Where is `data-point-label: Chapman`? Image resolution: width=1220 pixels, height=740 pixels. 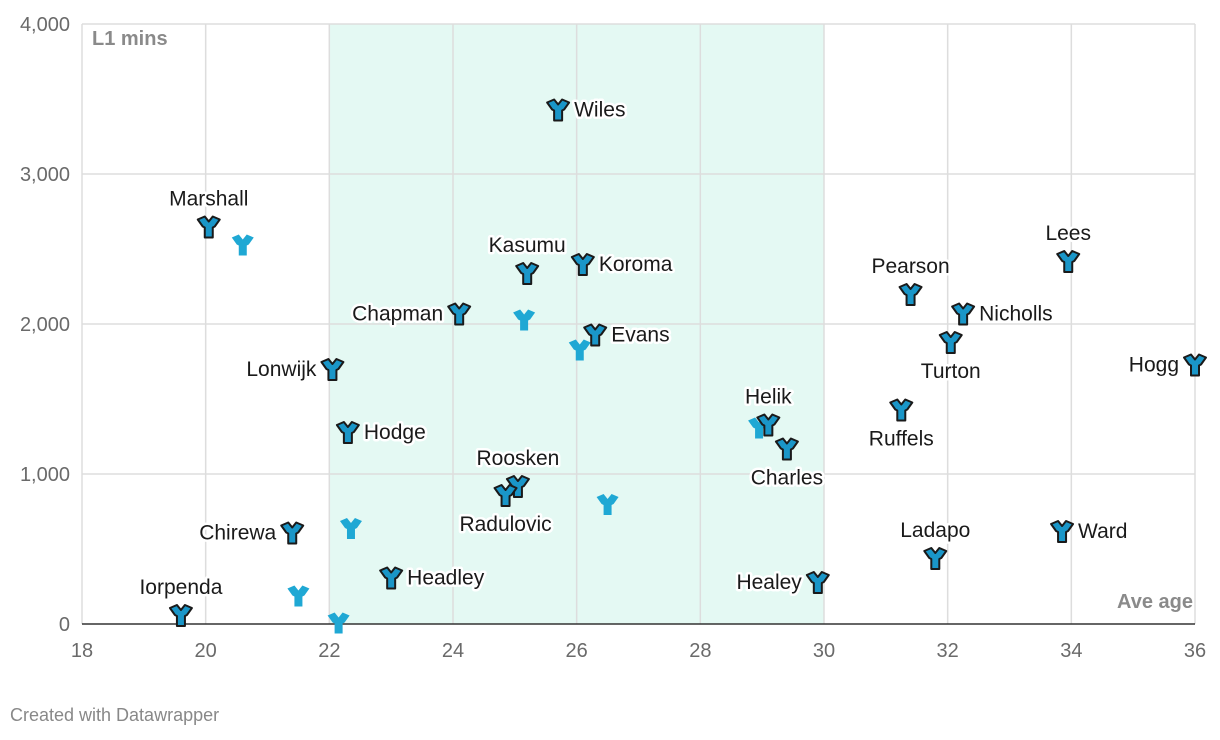
data-point-label: Chapman is located at coordinates (397, 314).